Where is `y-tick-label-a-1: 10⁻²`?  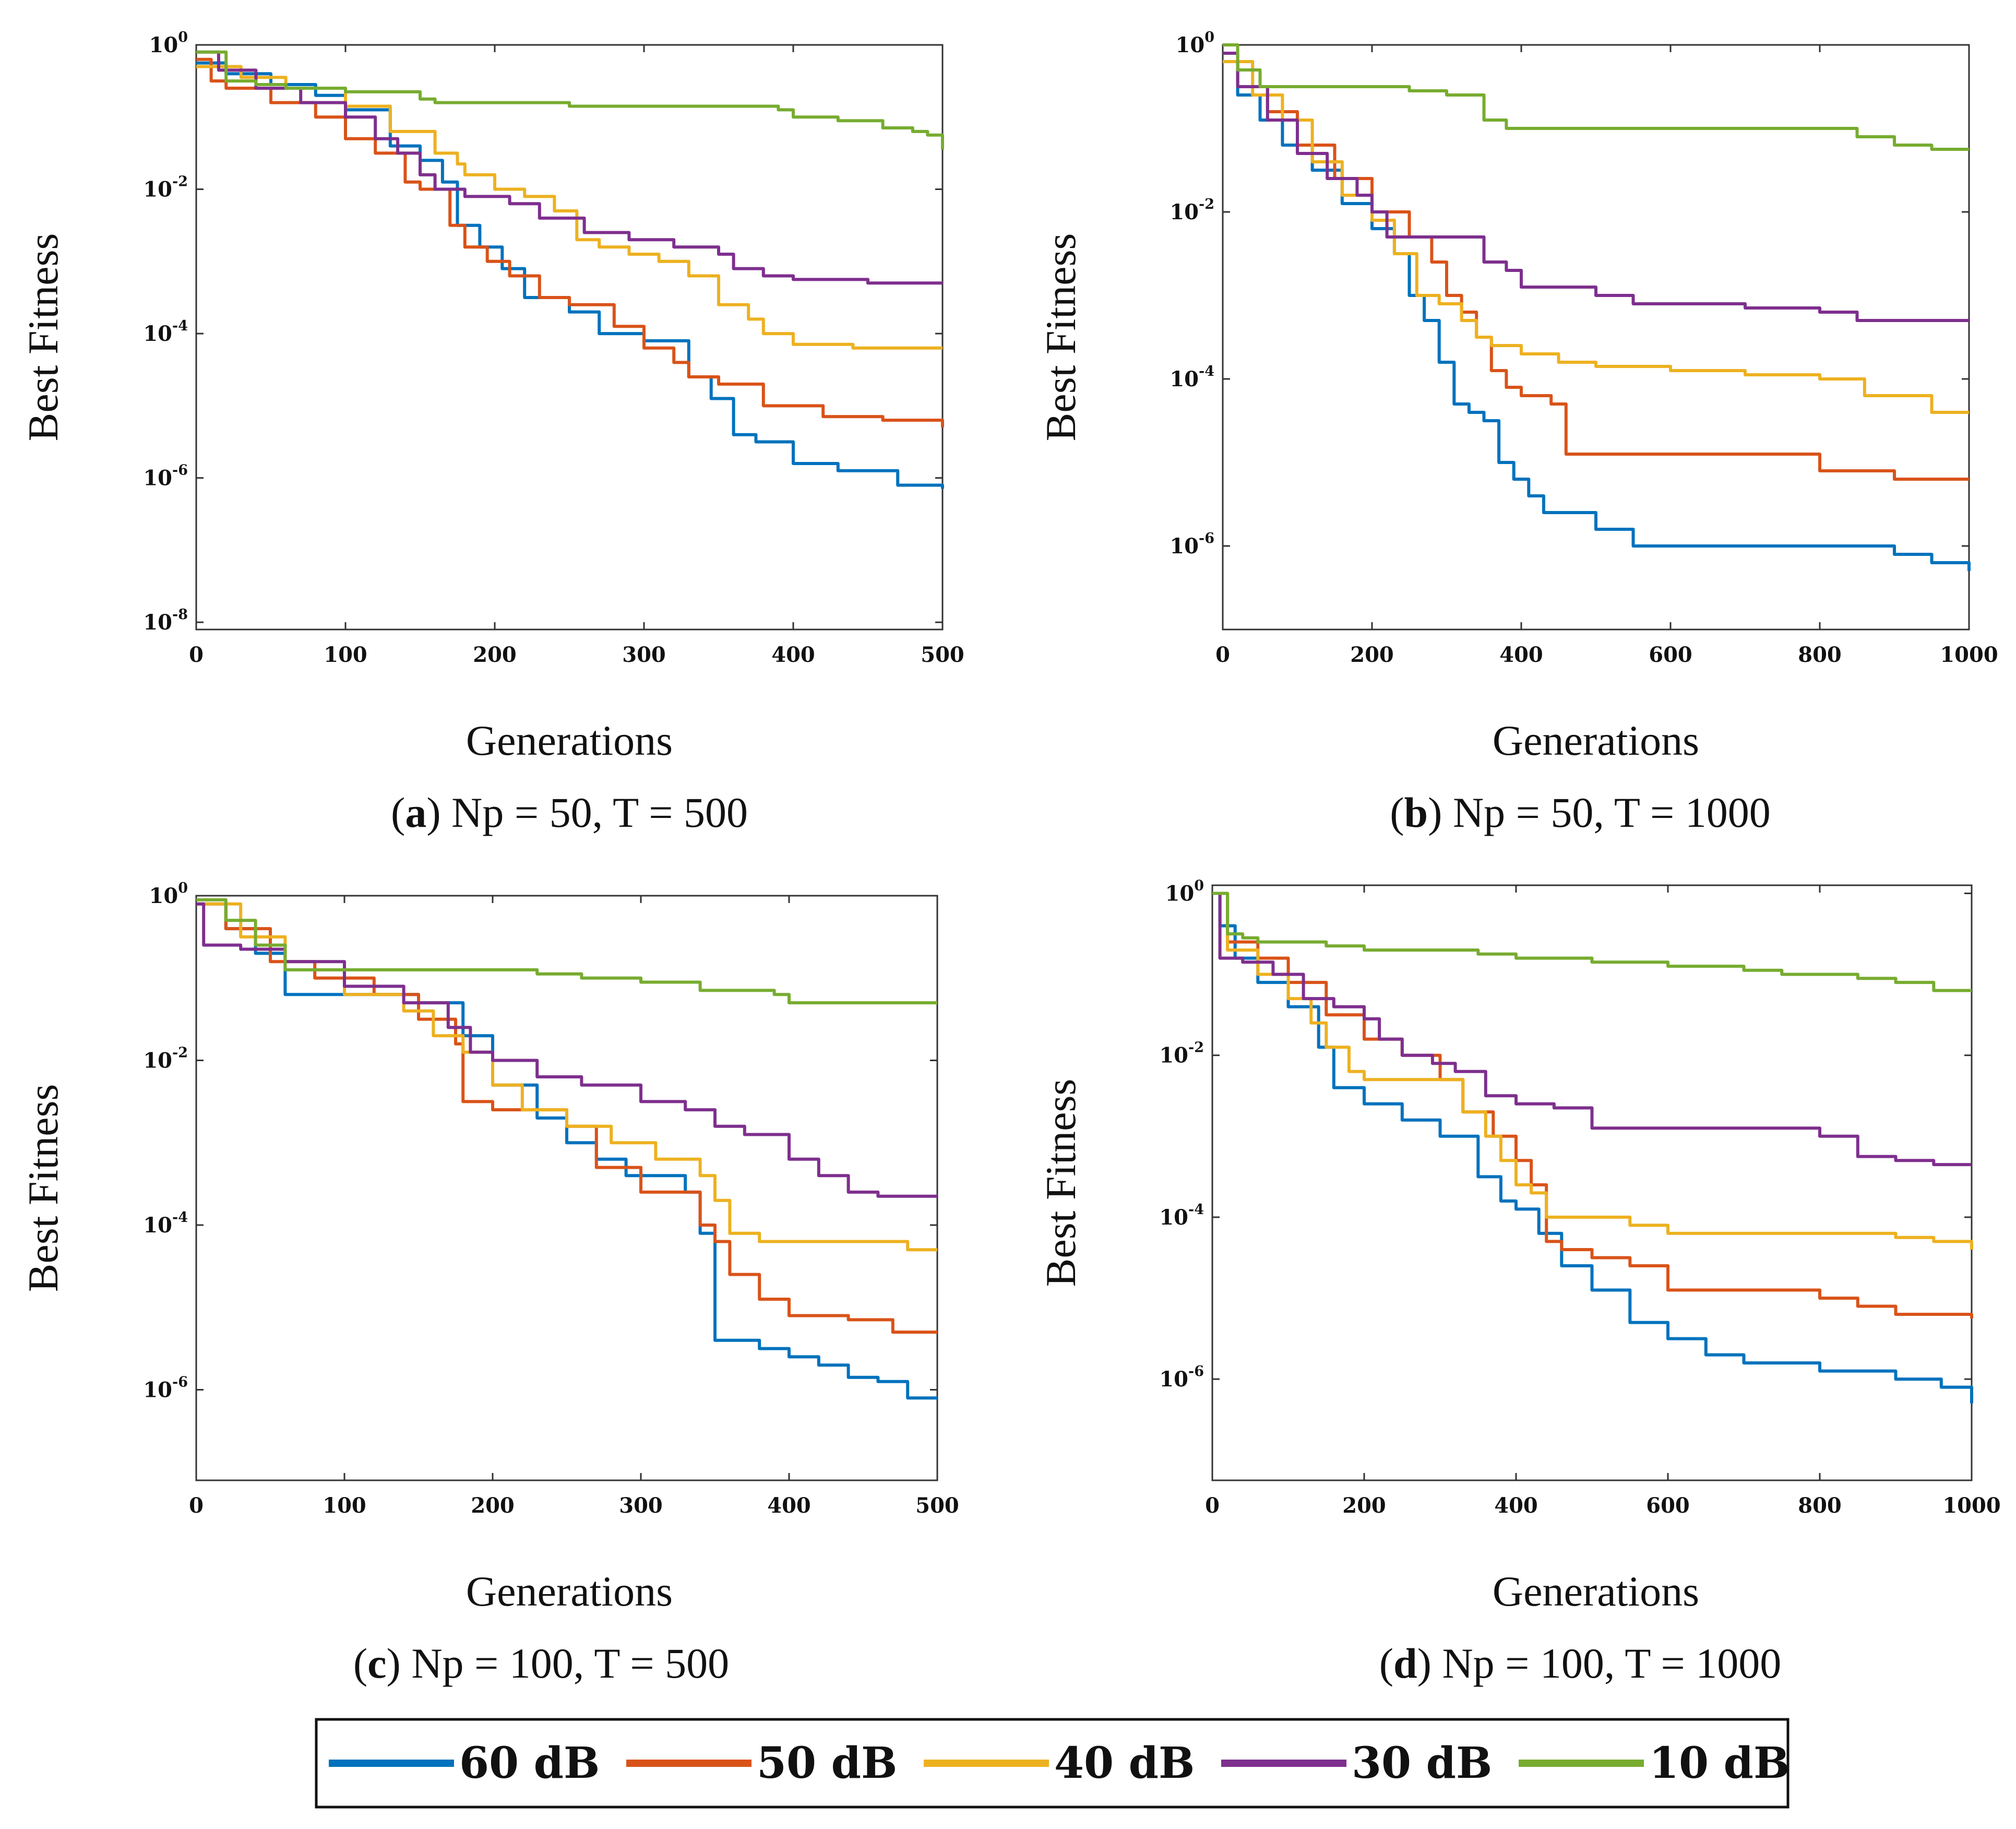
y-tick-label-a-1: 10⁻² is located at coordinates (165, 188).